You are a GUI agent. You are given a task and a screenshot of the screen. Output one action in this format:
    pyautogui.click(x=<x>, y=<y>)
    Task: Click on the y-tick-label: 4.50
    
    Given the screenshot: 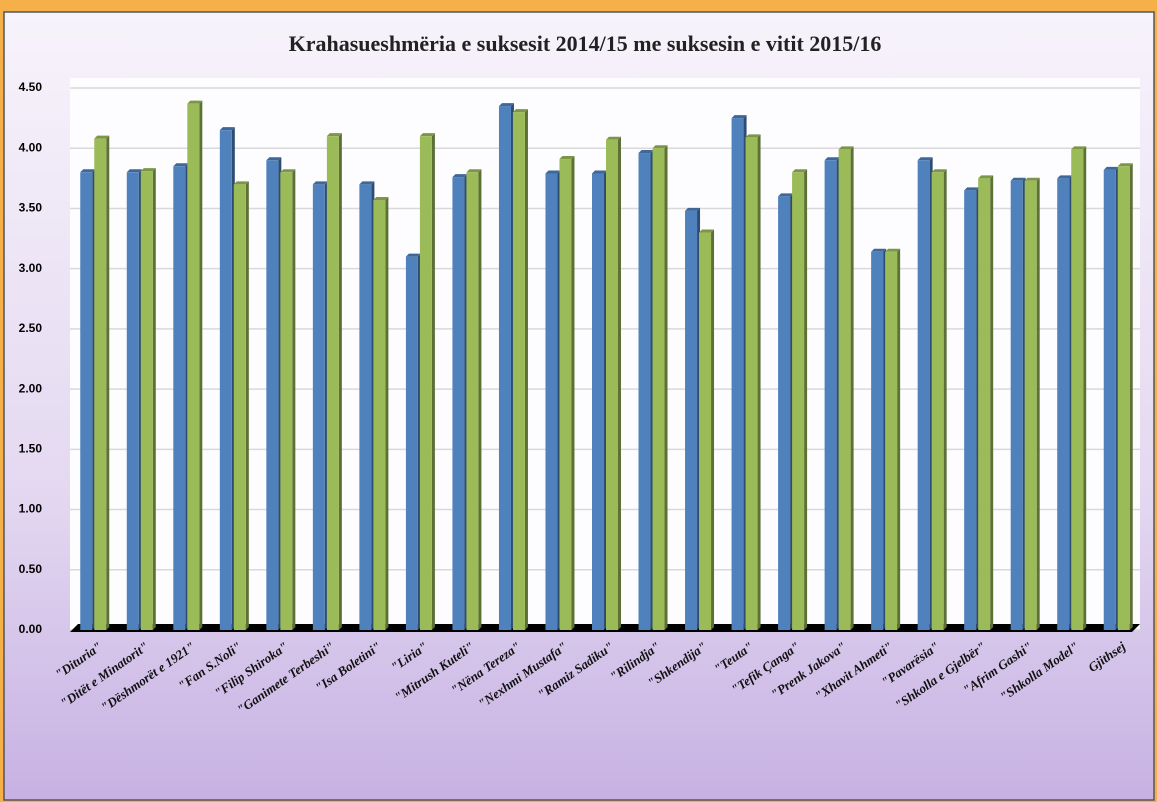 What is the action you would take?
    pyautogui.click(x=31, y=87)
    